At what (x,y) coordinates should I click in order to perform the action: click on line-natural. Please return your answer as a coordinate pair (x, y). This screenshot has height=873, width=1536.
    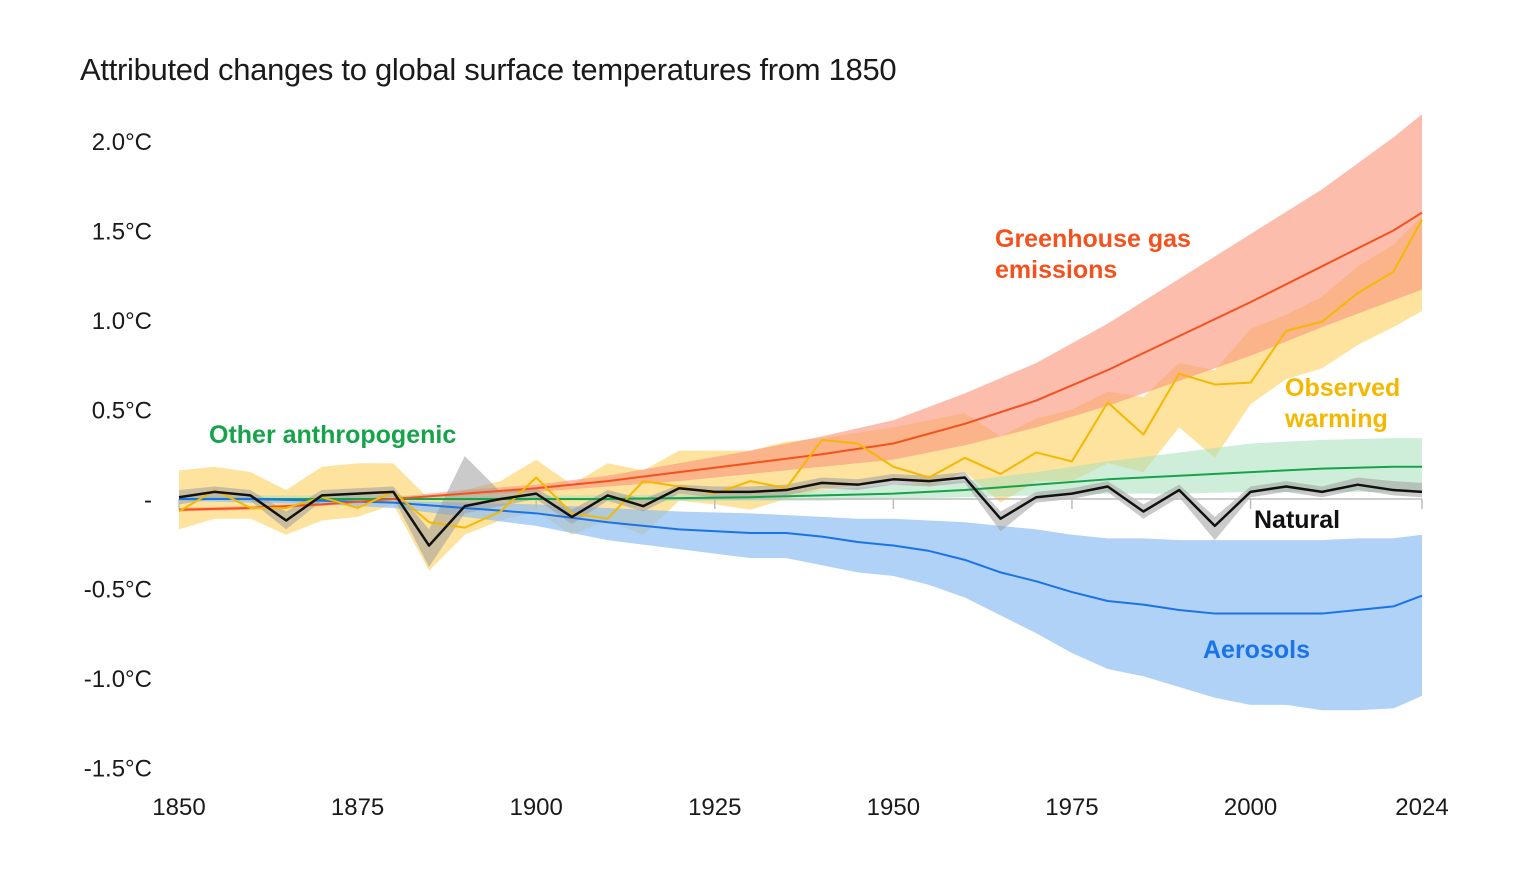
    Looking at the image, I should click on (800, 511).